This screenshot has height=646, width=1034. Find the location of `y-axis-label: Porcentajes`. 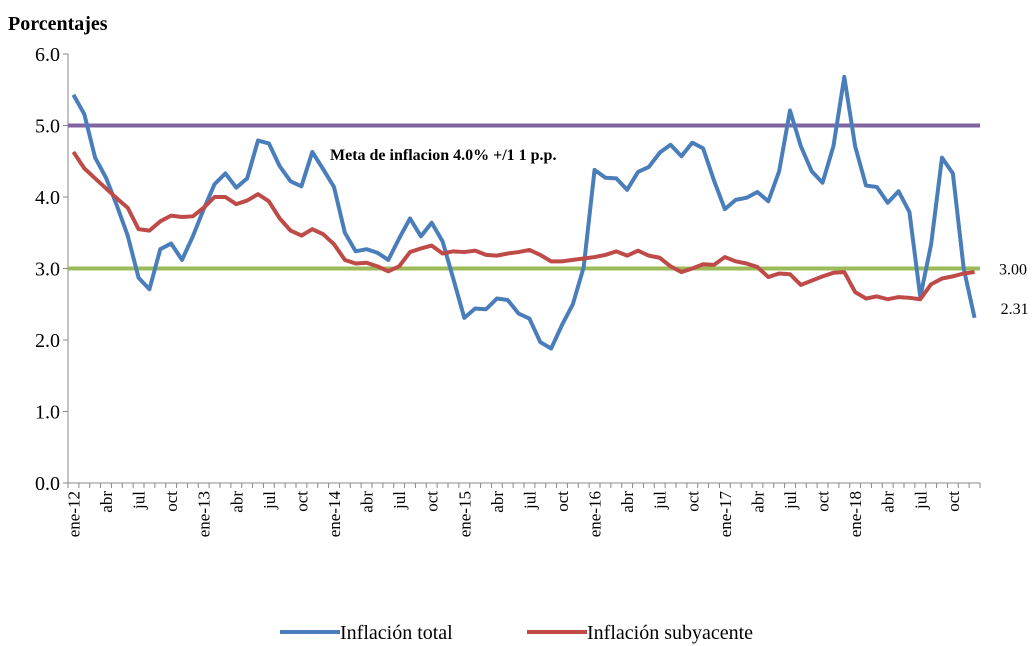

y-axis-label: Porcentajes is located at coordinates (58, 24).